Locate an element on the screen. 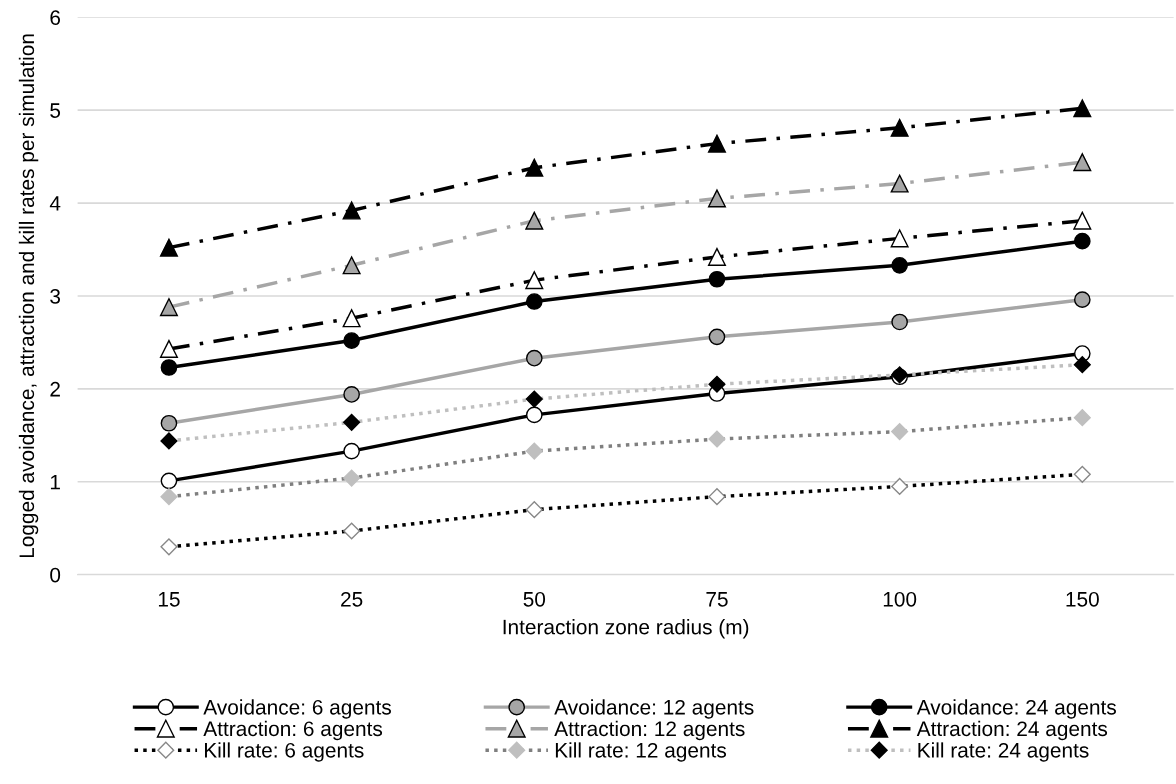 This screenshot has width=1176, height=784. legend-label: Attraction: 12 agents is located at coordinates (649, 730).